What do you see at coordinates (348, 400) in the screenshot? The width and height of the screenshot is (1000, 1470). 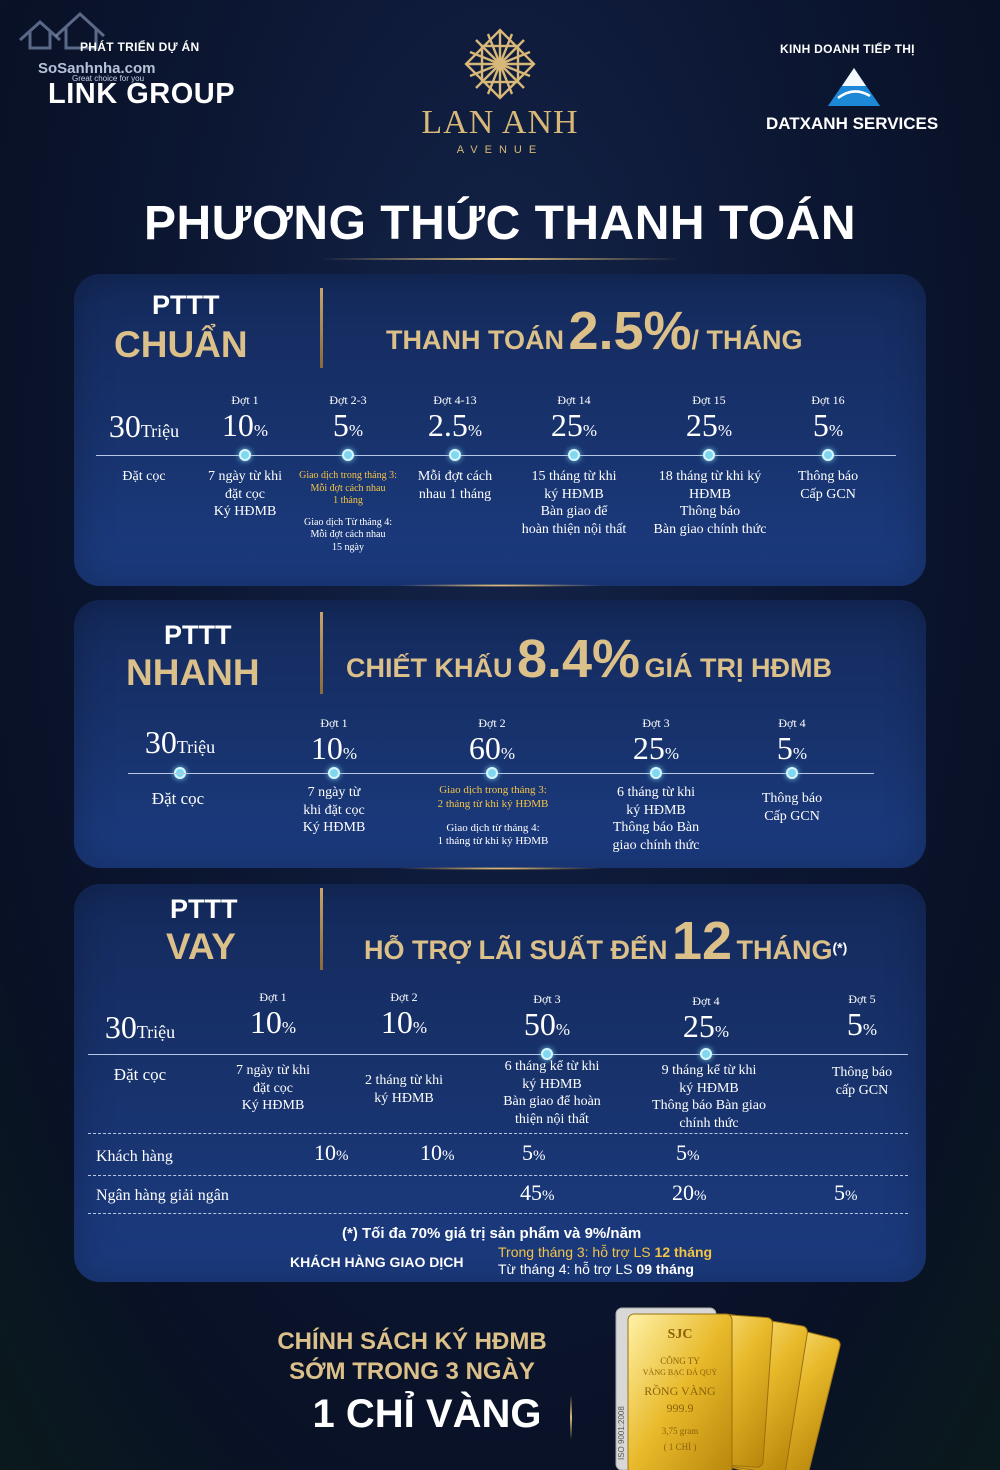 I see `stage-label: Đợt 2-3` at bounding box center [348, 400].